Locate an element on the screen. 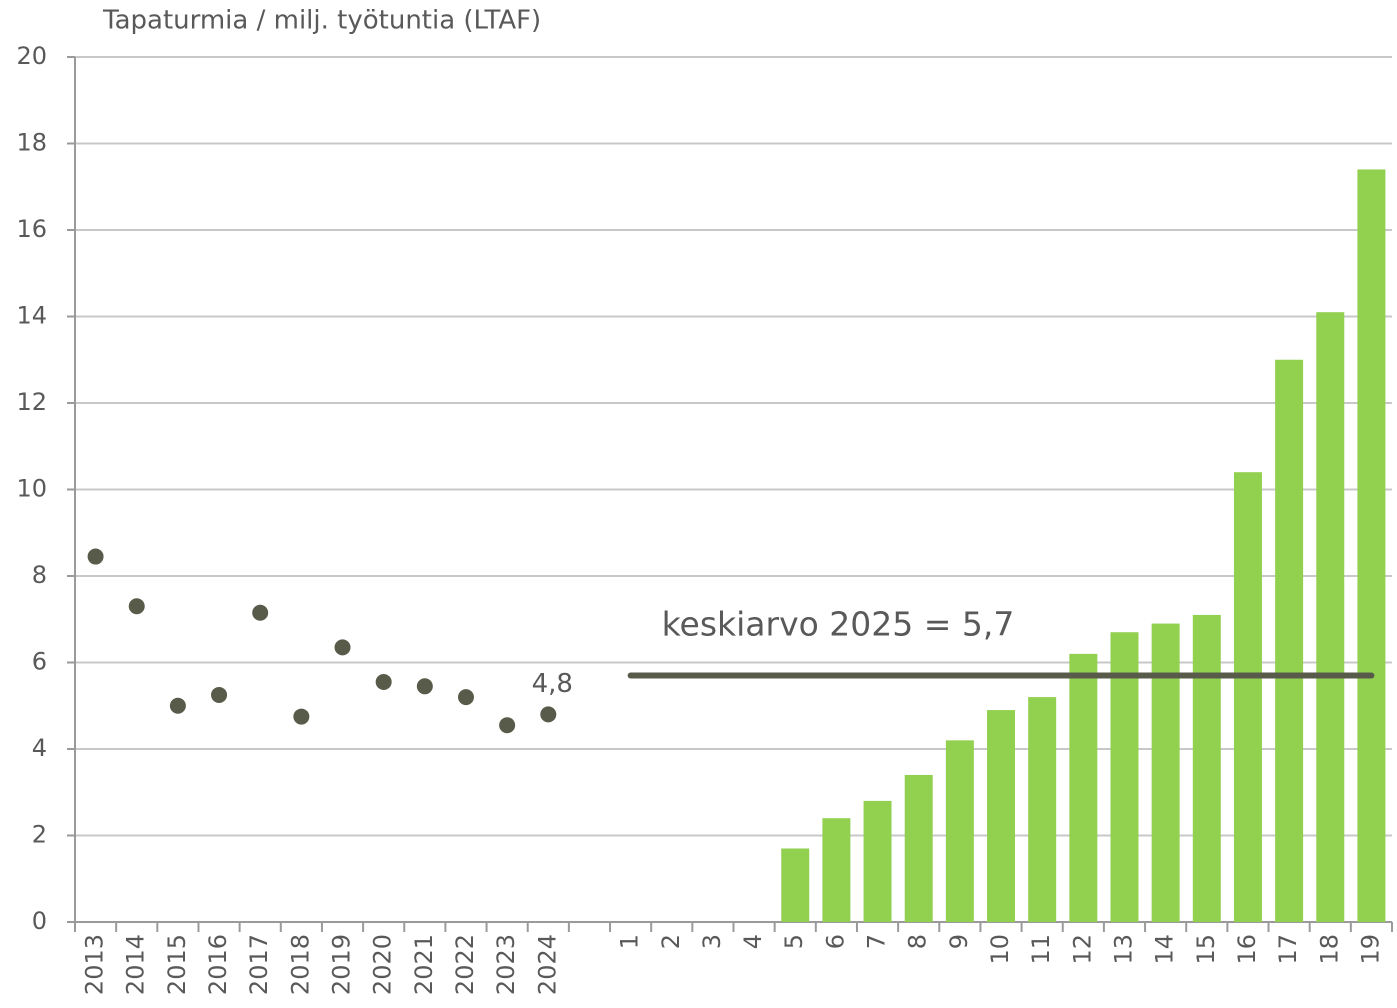 Image resolution: width=1397 pixels, height=1008 pixels. y-tick-label: 16 is located at coordinates (31, 229).